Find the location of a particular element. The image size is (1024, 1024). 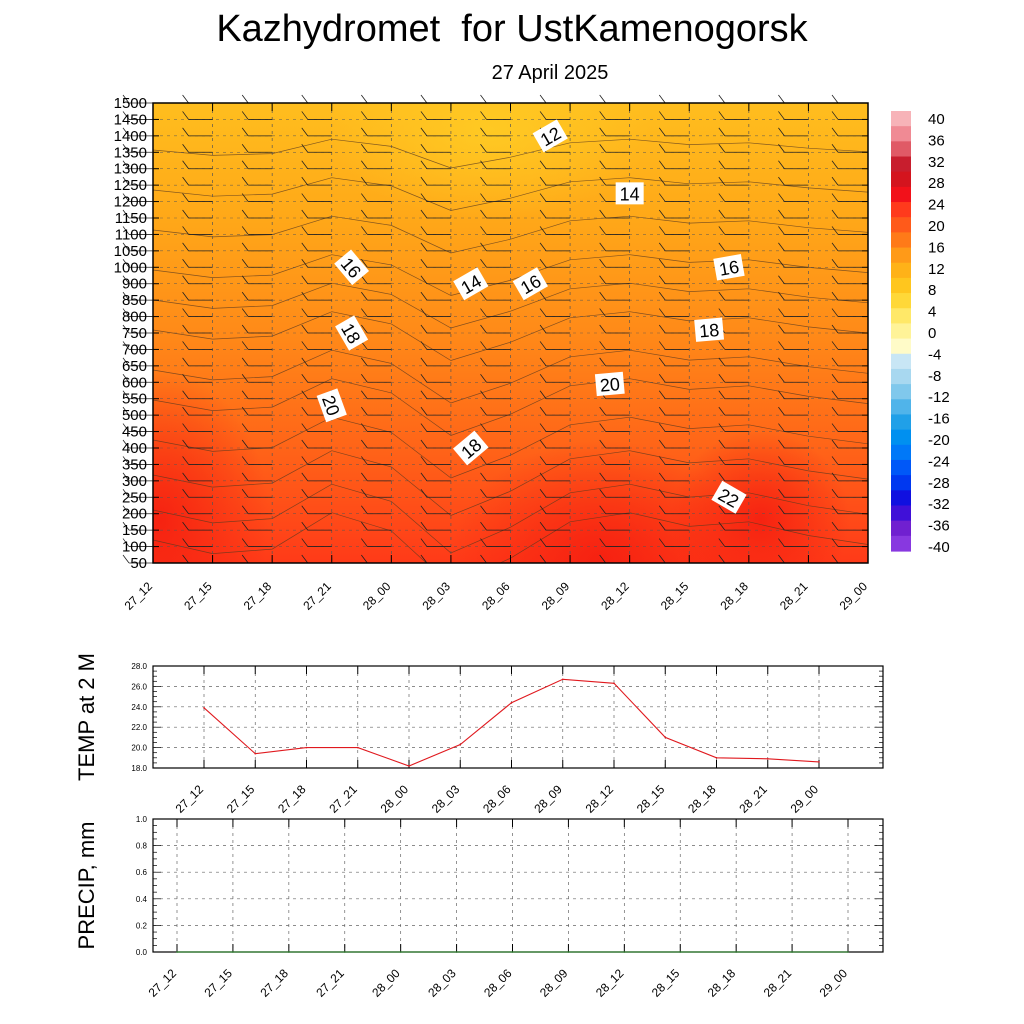

x-tick-label: 28_03 is located at coordinates (437, 596).